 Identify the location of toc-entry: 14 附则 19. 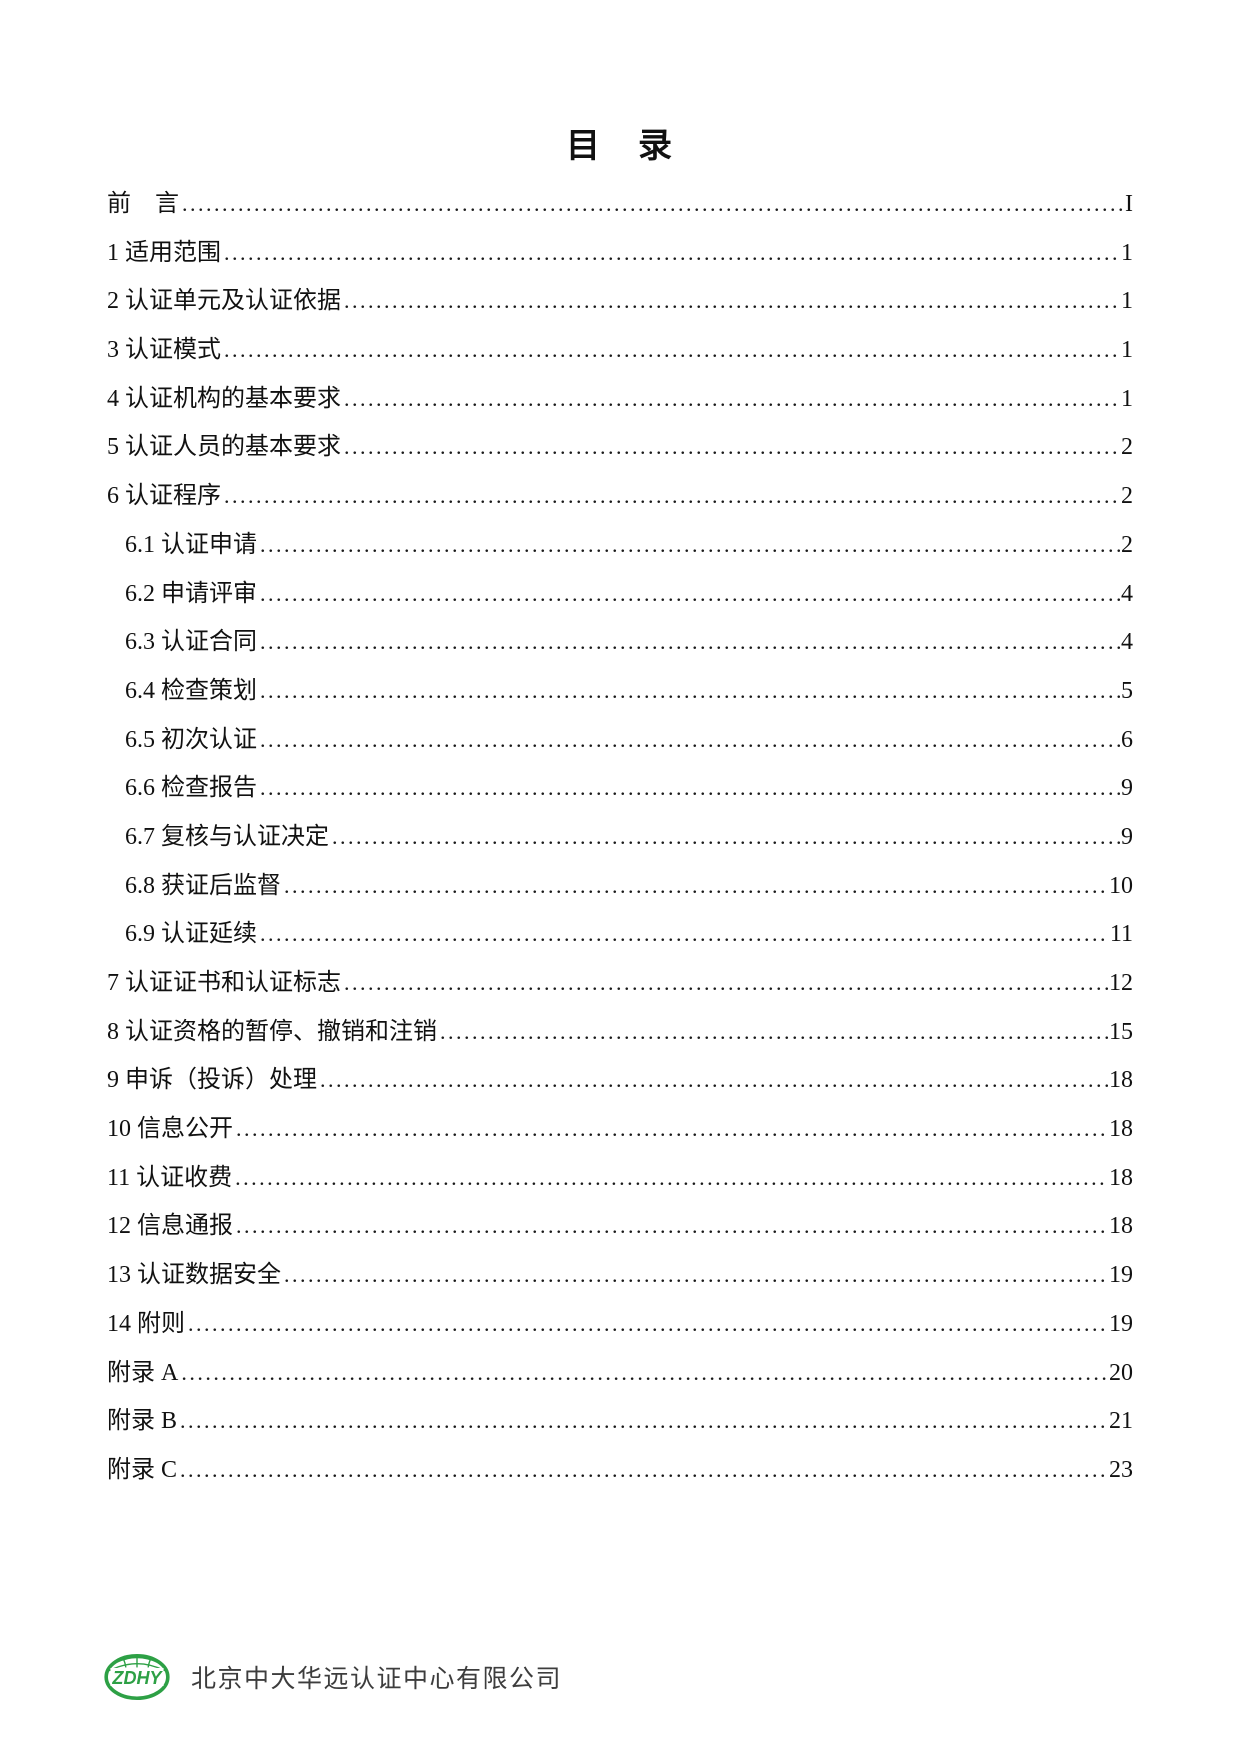
(620, 1324).